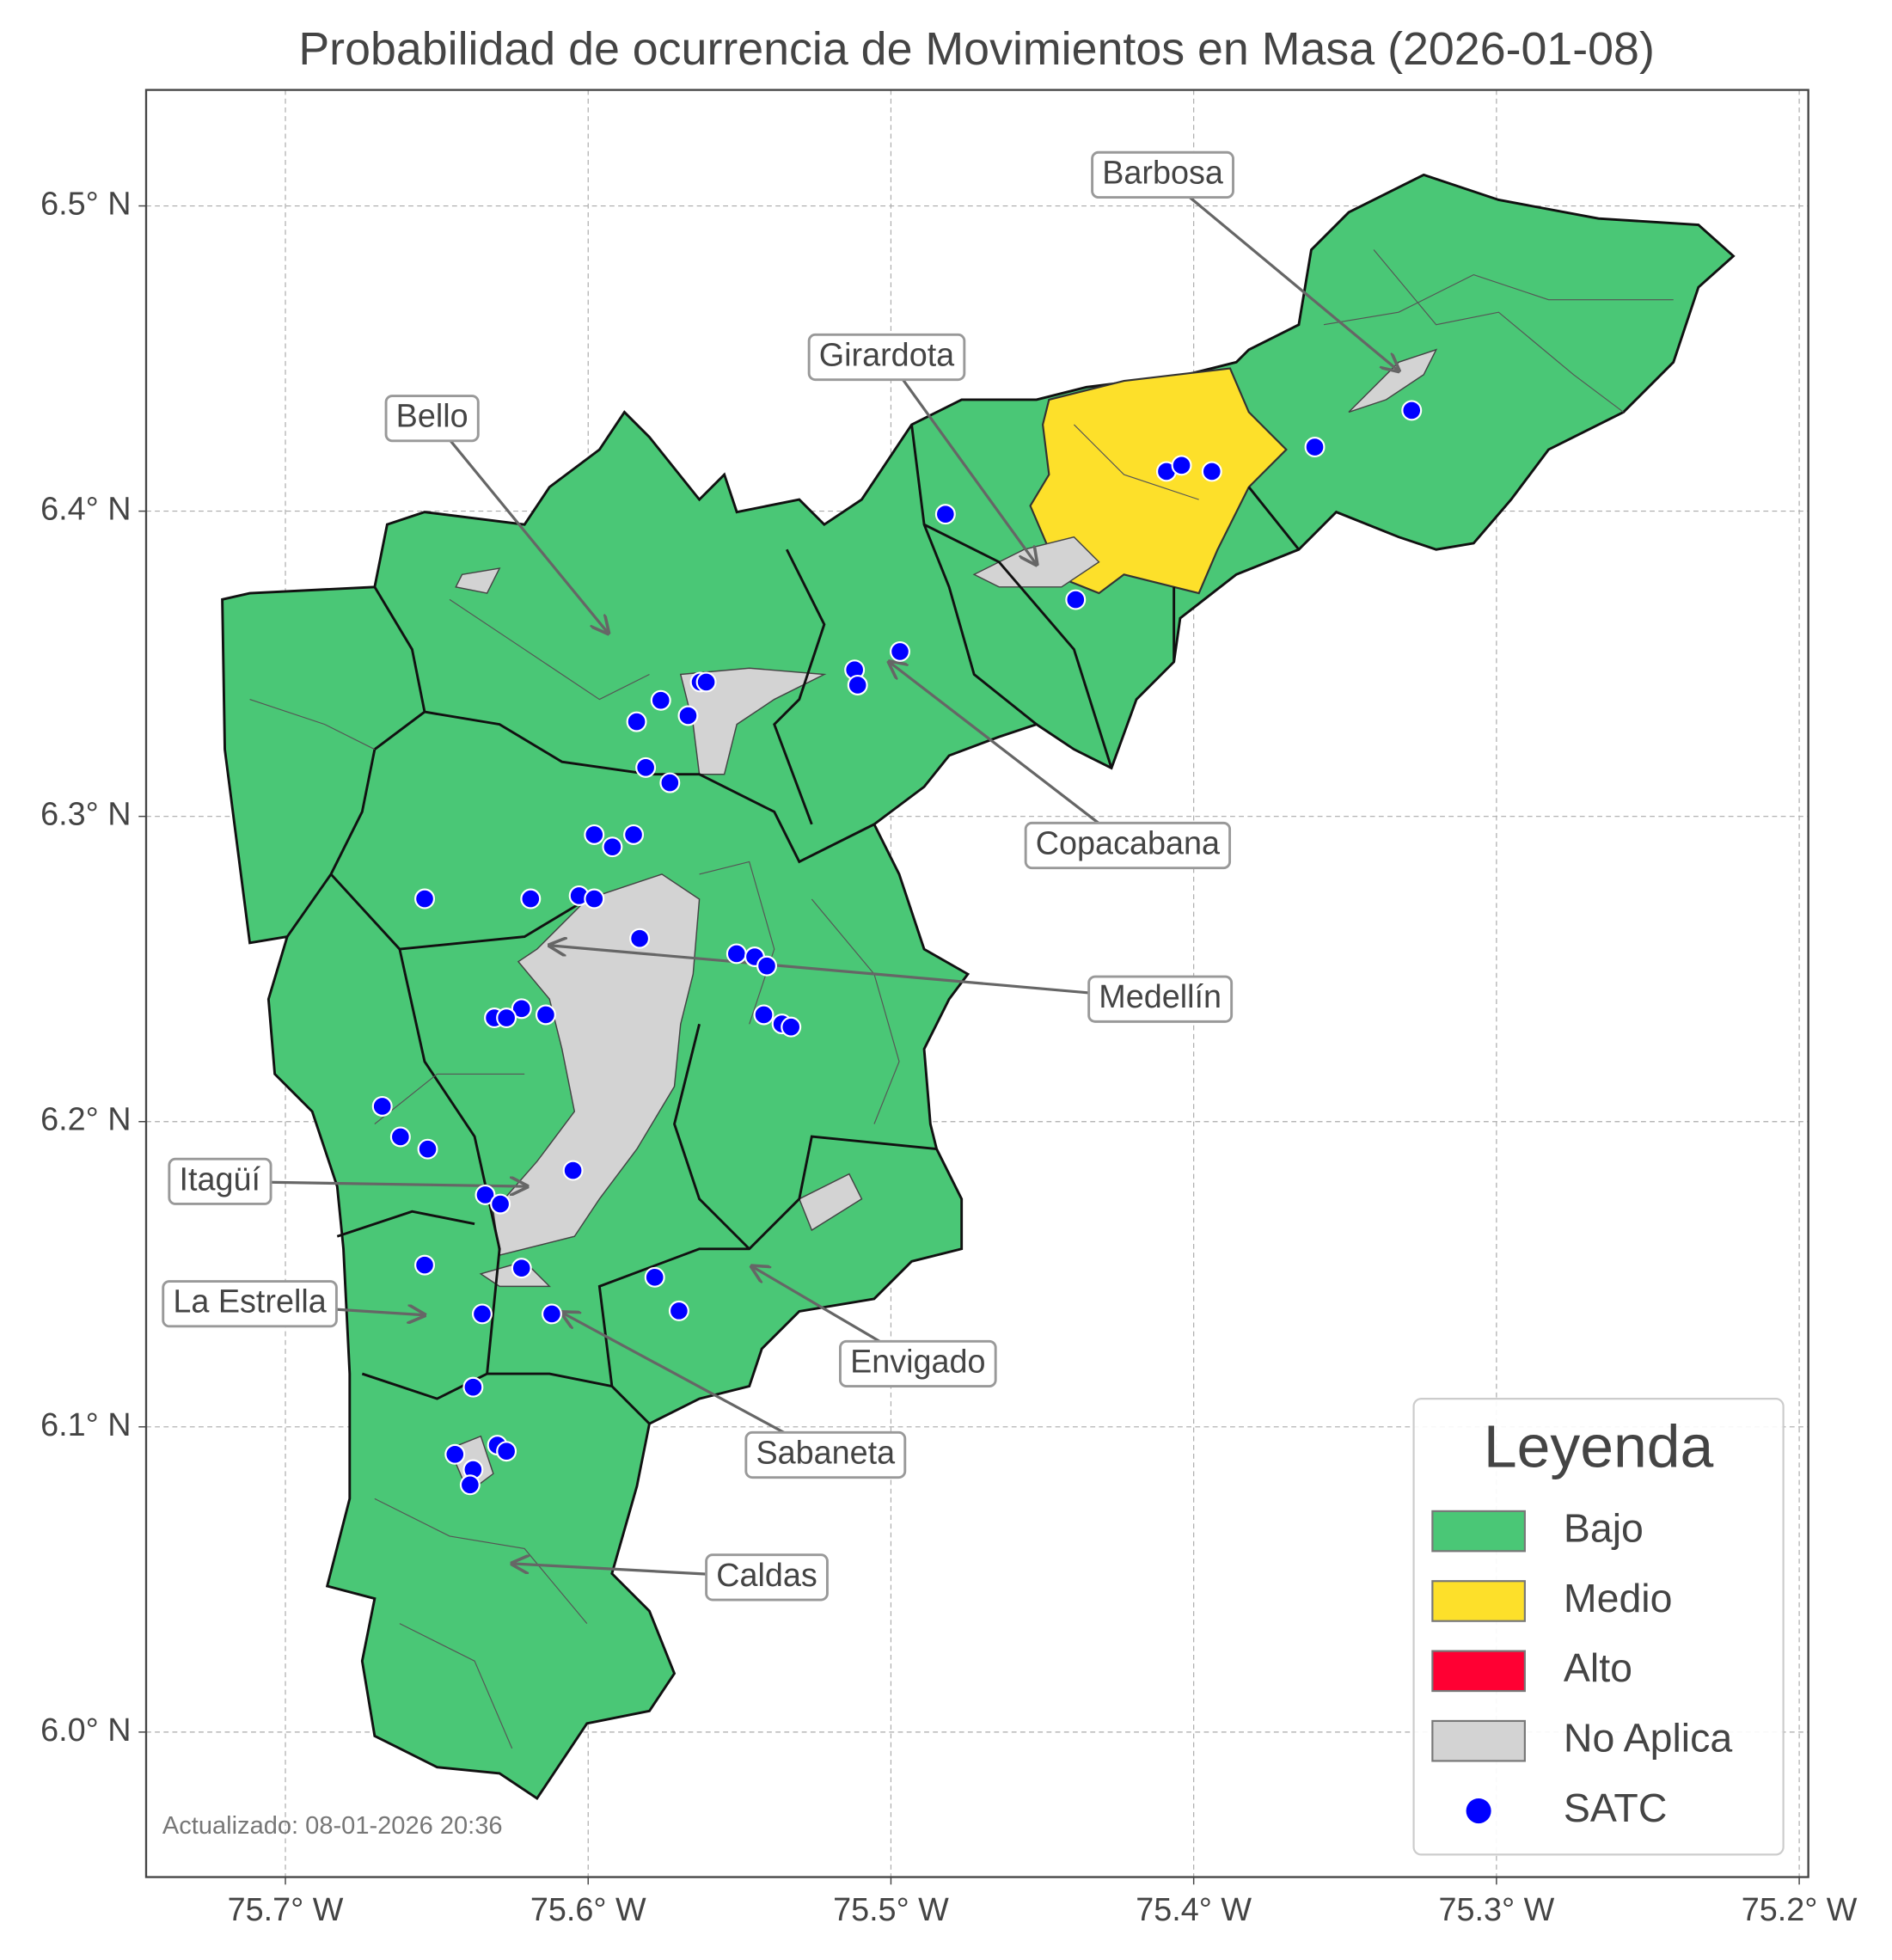  What do you see at coordinates (1478, 1811) in the screenshot?
I see `legend-marker` at bounding box center [1478, 1811].